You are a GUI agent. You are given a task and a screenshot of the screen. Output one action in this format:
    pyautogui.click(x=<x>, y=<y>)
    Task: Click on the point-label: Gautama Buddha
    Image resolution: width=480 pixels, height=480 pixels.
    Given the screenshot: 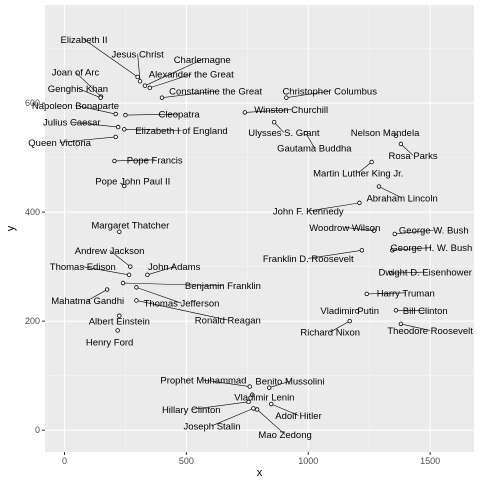 What is the action you would take?
    pyautogui.click(x=314, y=148)
    